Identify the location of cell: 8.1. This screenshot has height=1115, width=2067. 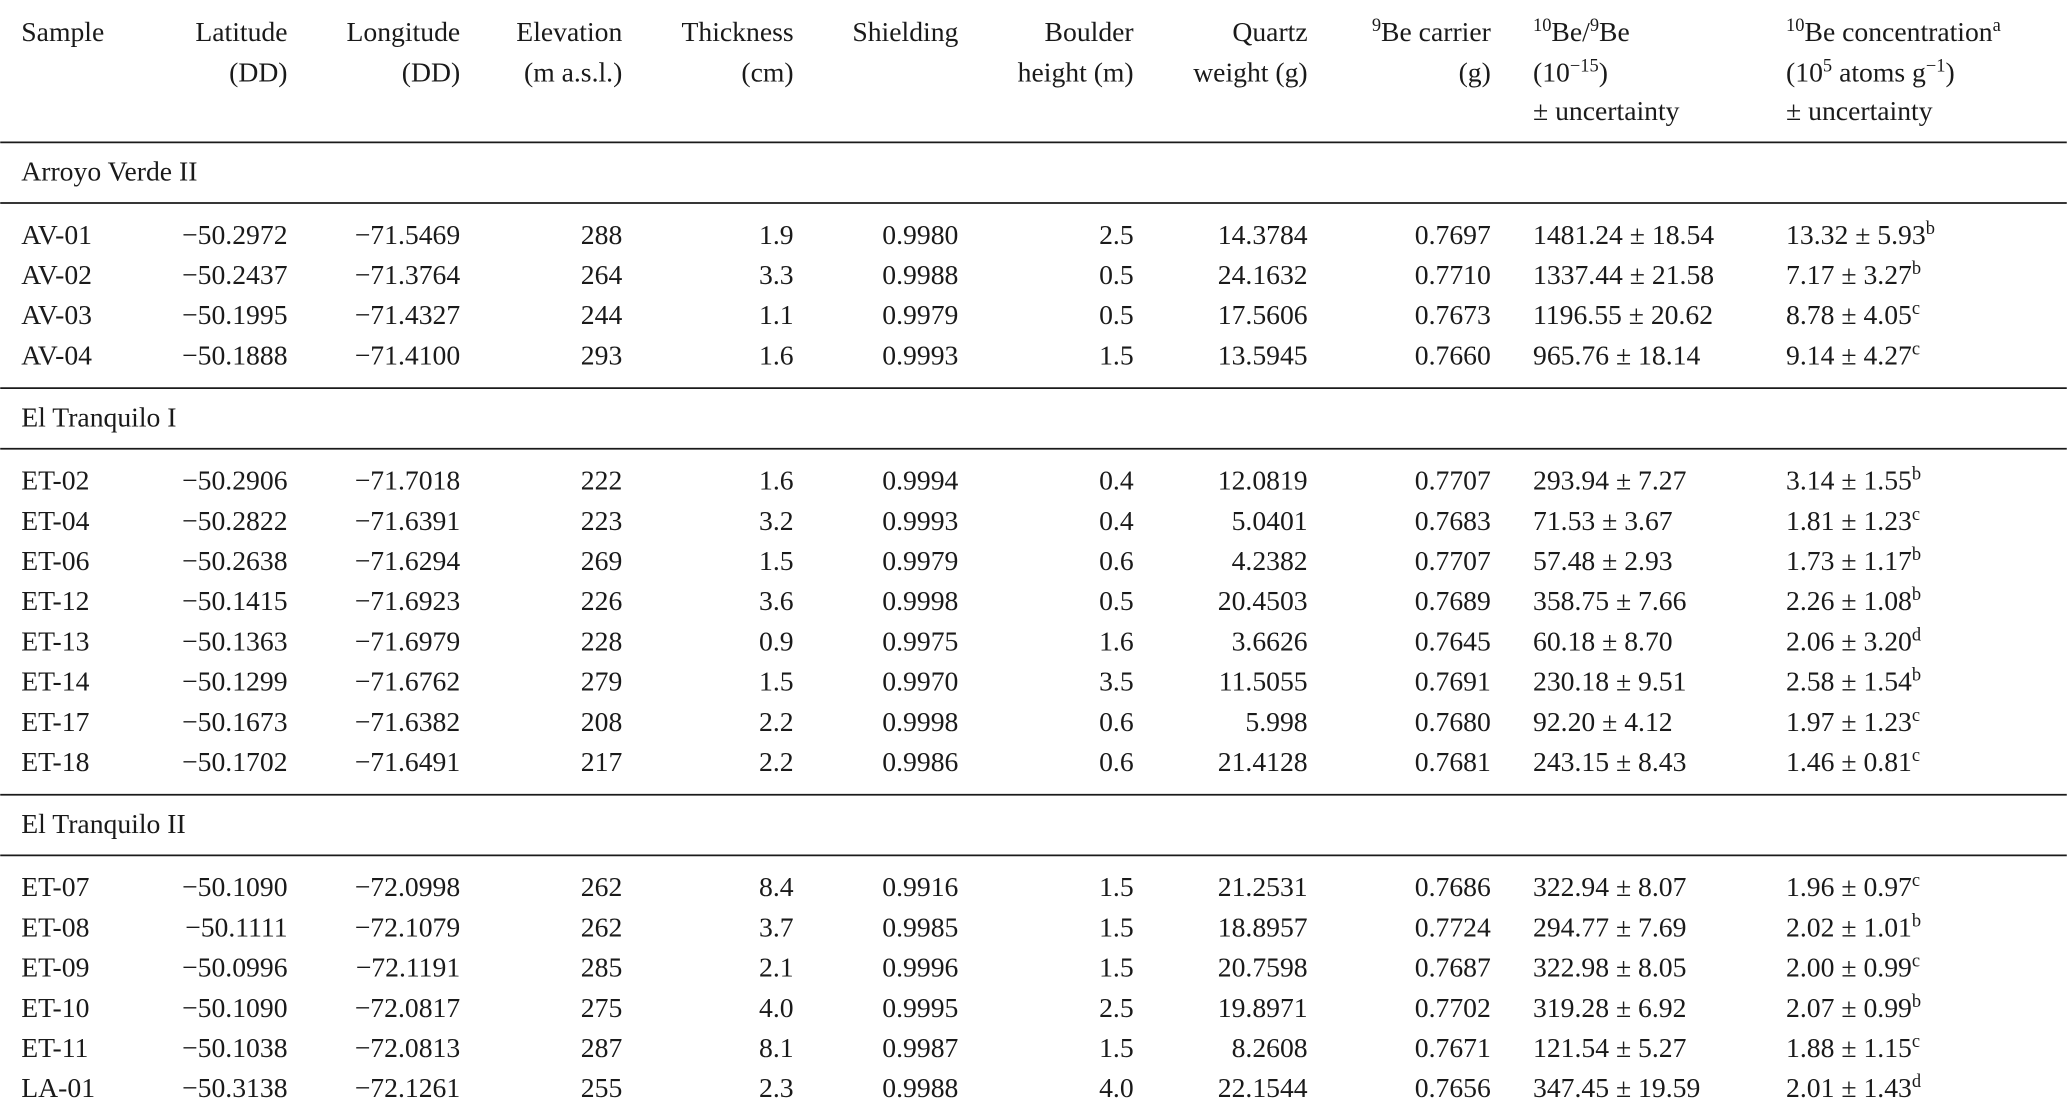
(776, 1047).